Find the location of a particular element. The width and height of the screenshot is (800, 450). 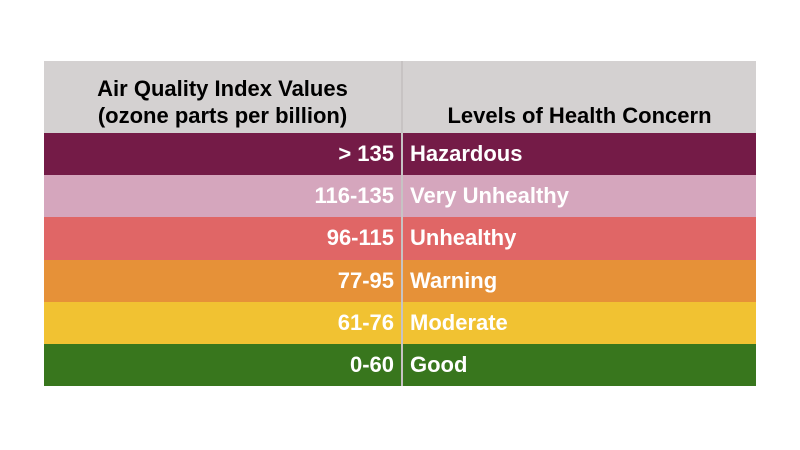

aqi-range-value: 116-135 is located at coordinates (354, 196).